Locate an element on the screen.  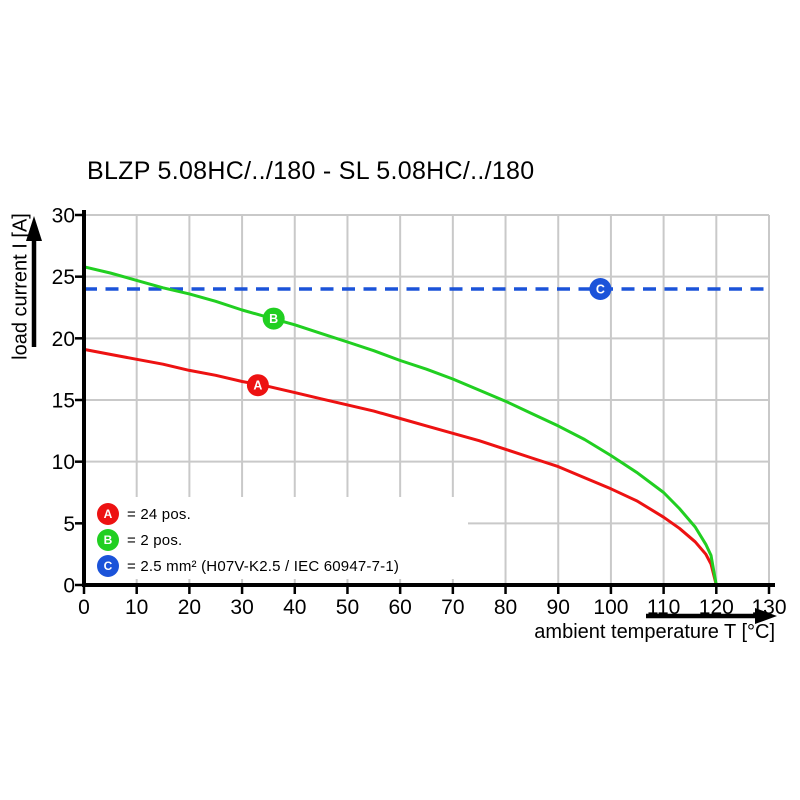
x-tick-label: 80 is located at coordinates (505, 607).